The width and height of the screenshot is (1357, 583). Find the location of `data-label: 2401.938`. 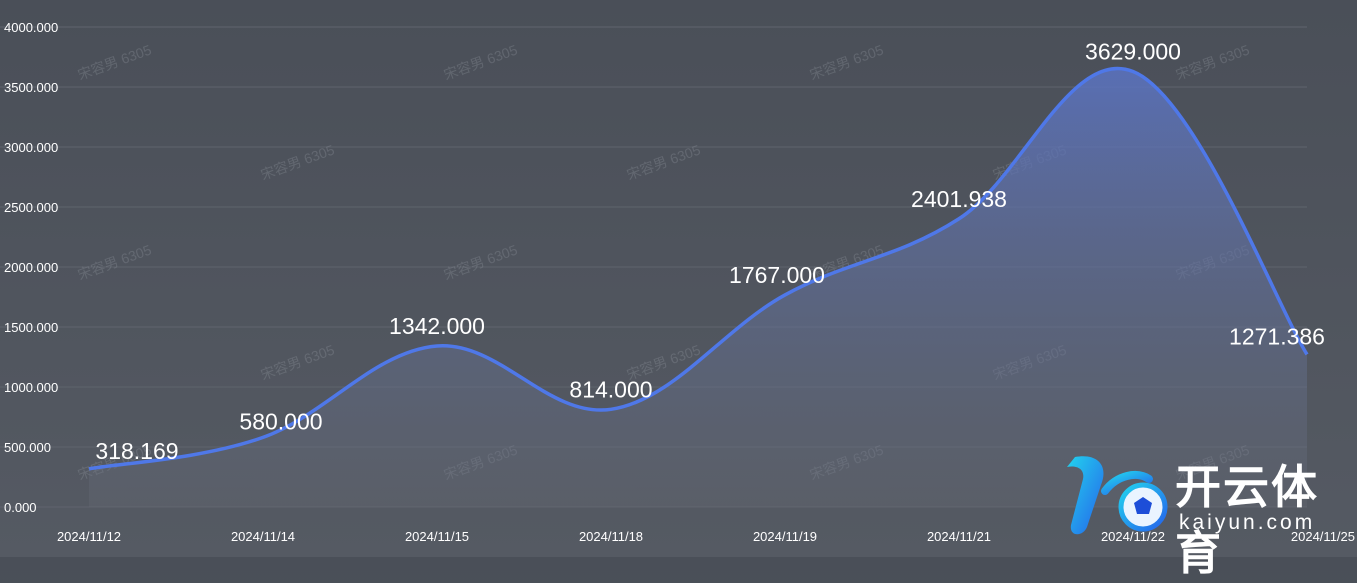

data-label: 2401.938 is located at coordinates (959, 199).